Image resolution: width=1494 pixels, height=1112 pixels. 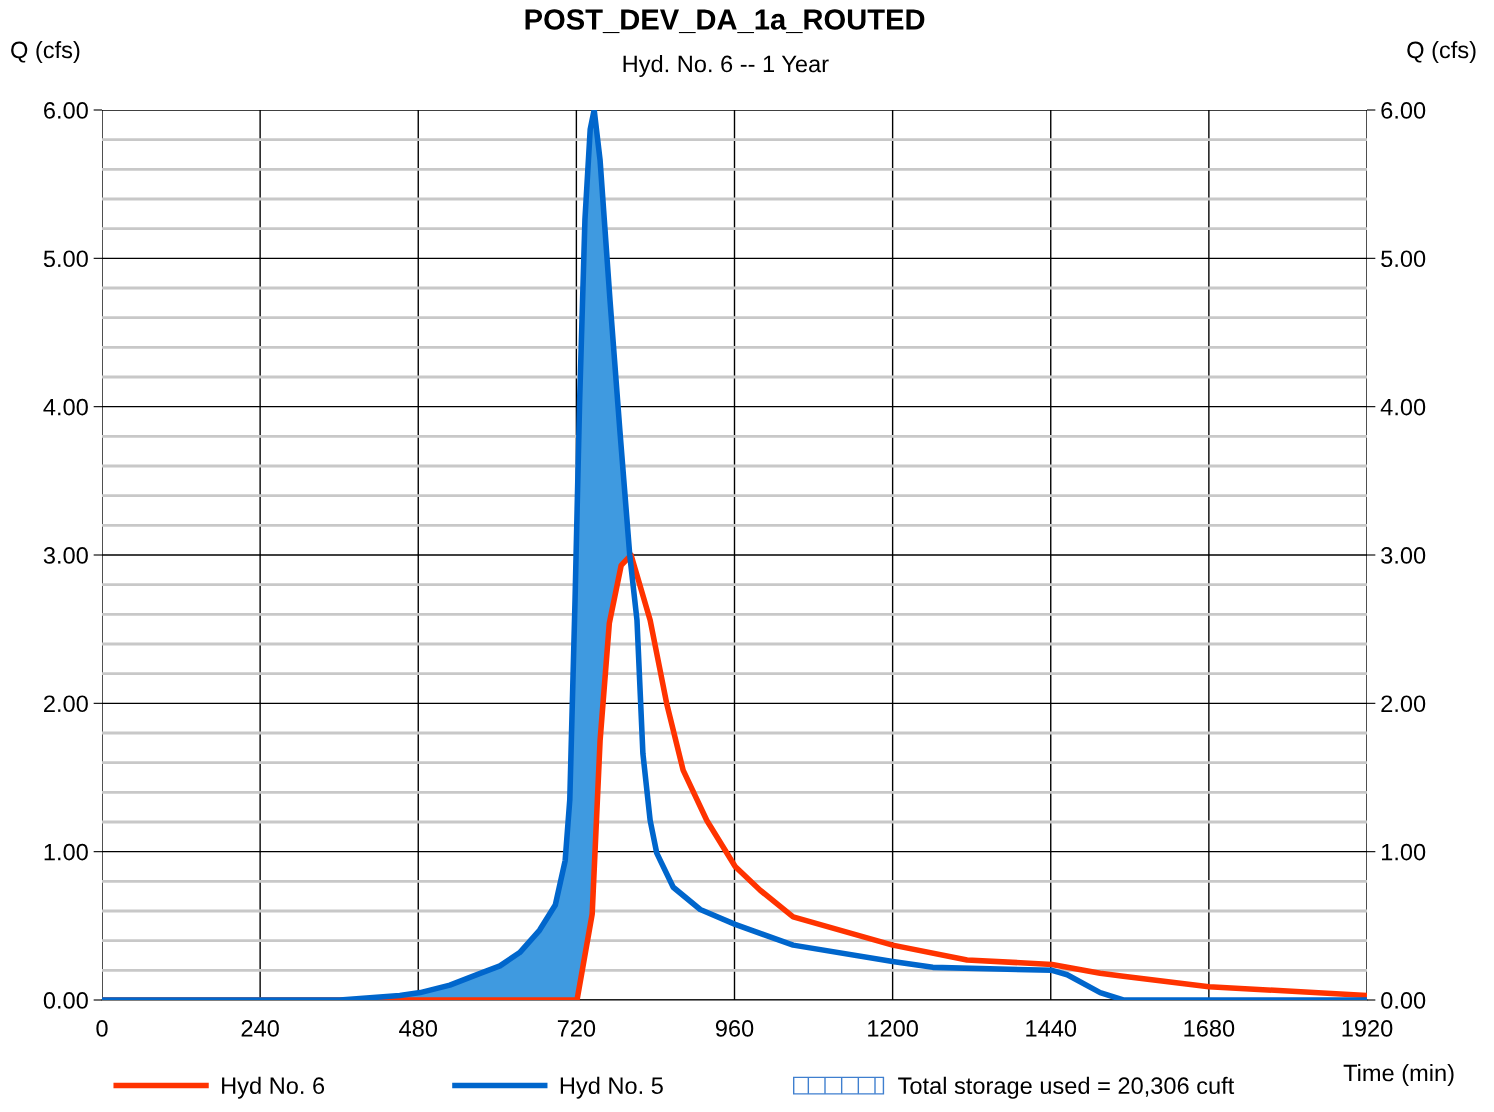 What do you see at coordinates (734, 1028) in the screenshot?
I see `x-tick-label: 960` at bounding box center [734, 1028].